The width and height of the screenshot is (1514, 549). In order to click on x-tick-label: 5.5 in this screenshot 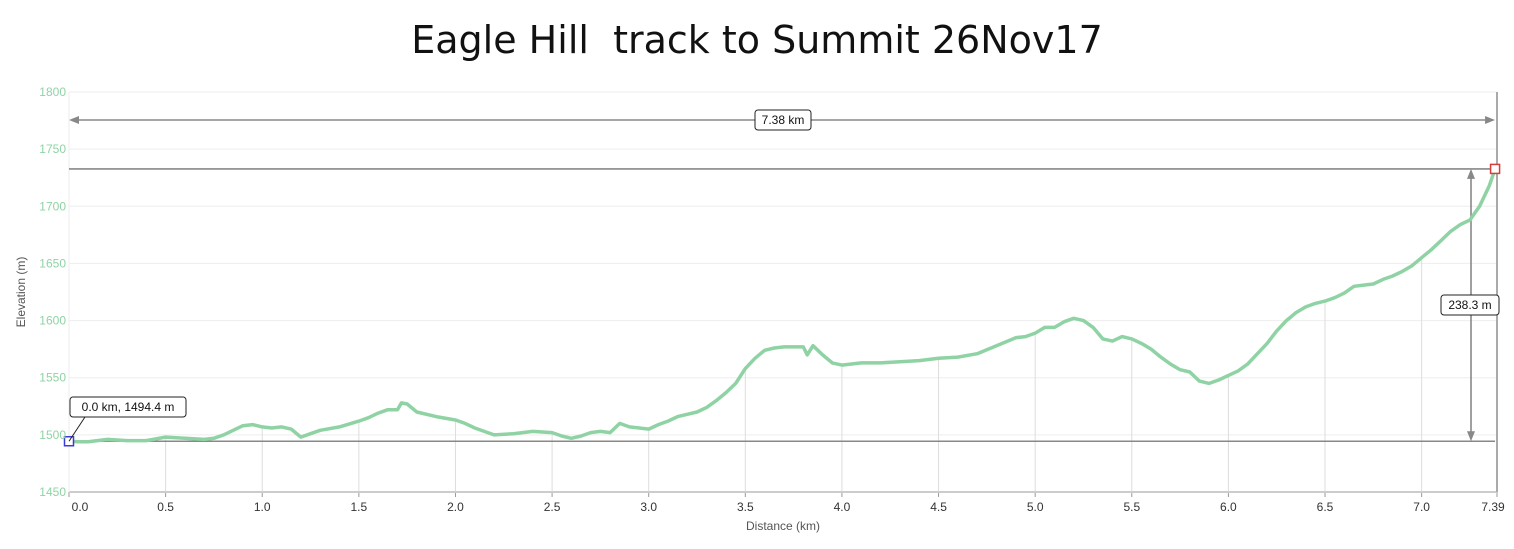, I will do `click(1131, 507)`.